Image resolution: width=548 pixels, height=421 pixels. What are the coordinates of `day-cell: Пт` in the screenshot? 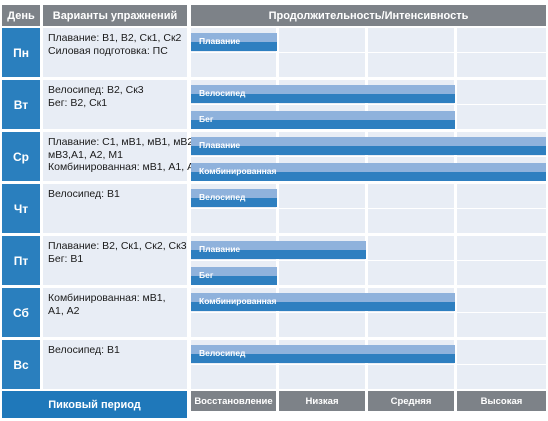 It's located at (21, 260).